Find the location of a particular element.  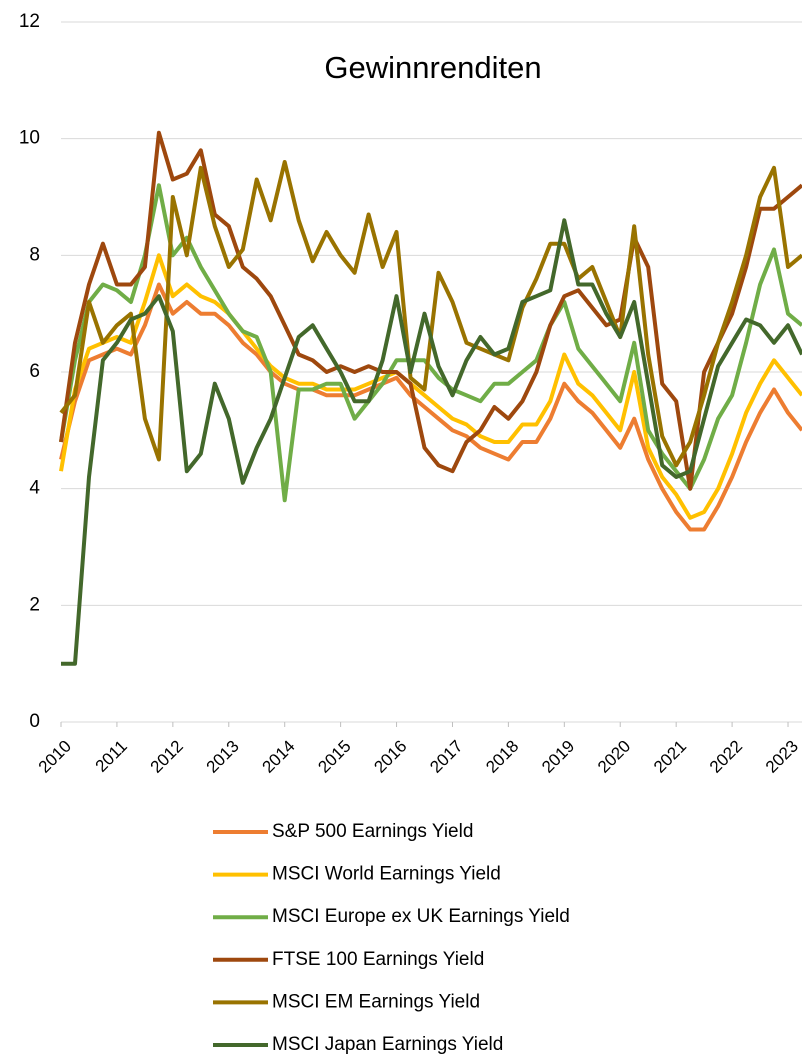

x-tick-label: 2016 is located at coordinates (390, 757).